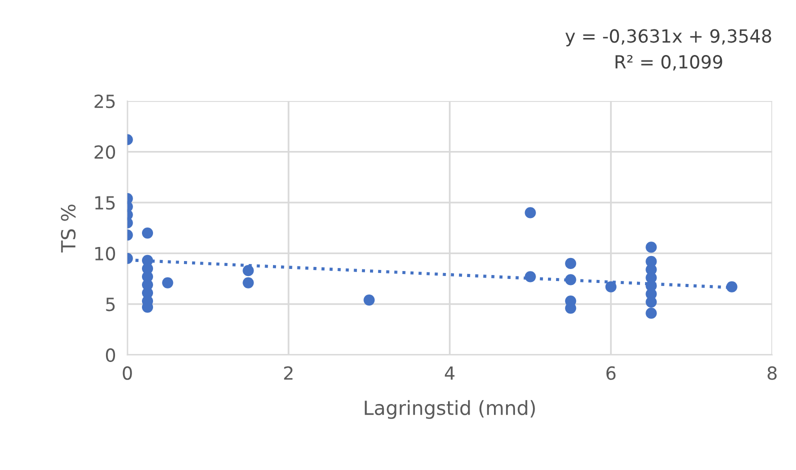  I want to click on x-tick-label: 4, so click(449, 373).